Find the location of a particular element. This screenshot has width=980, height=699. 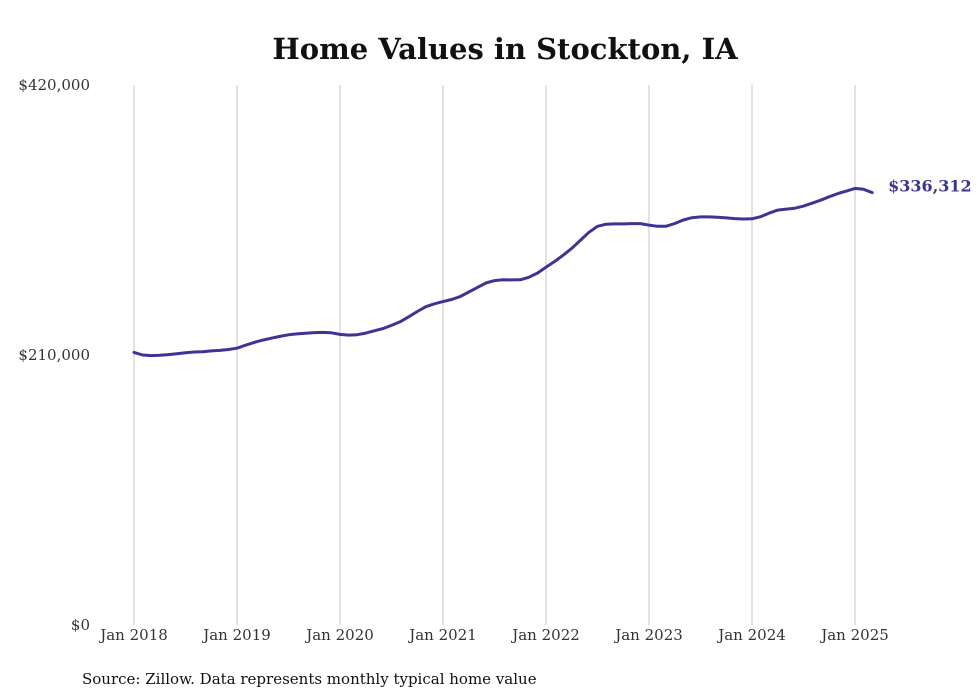

y-tick-label: $210,000 is located at coordinates (54, 355).